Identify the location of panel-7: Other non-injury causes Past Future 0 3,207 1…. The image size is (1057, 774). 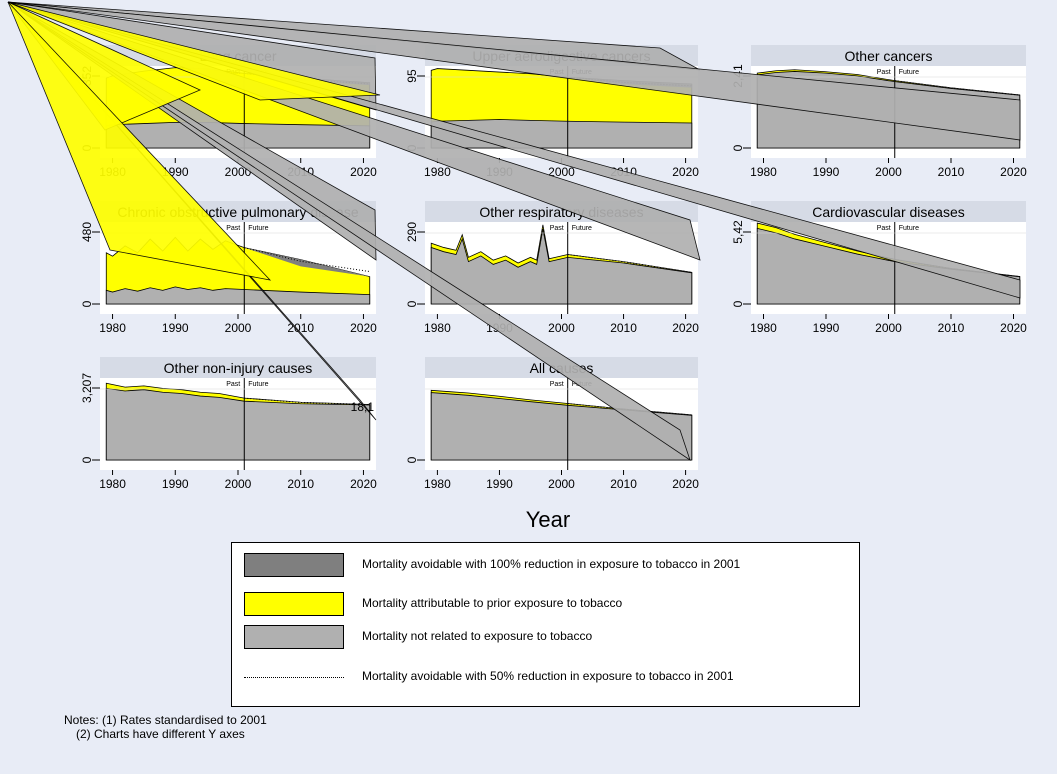
(228, 424).